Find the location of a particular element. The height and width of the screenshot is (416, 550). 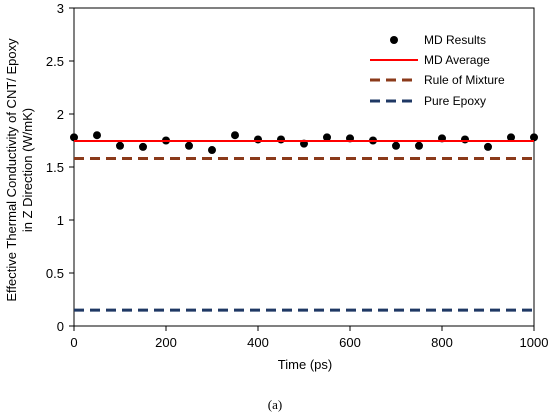

x-axis-title: Time (ps) is located at coordinates (305, 364).